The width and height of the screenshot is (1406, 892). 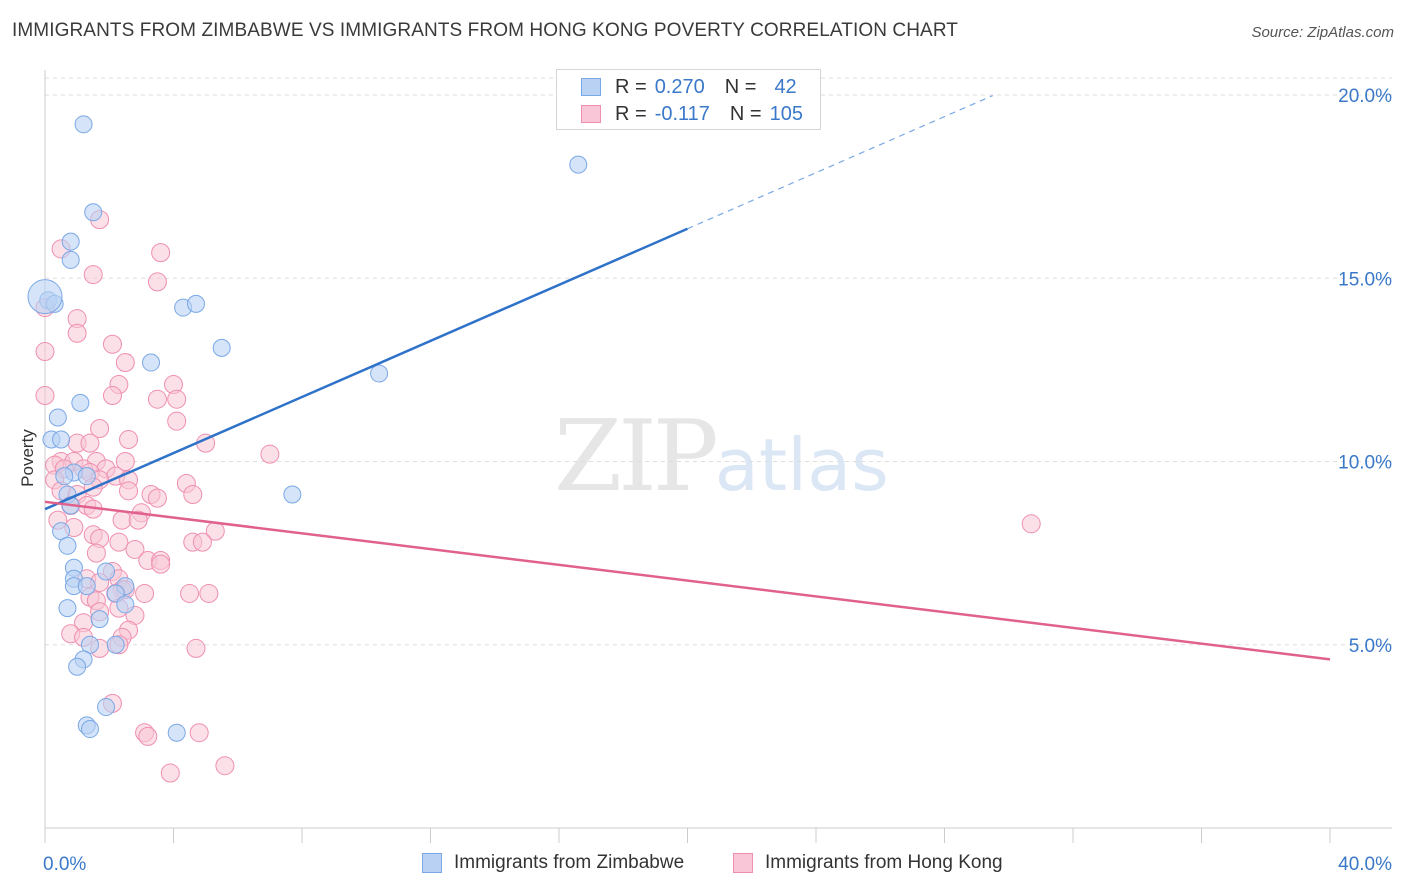 What do you see at coordinates (786, 113) in the screenshot?
I see `legend-n-value: 105` at bounding box center [786, 113].